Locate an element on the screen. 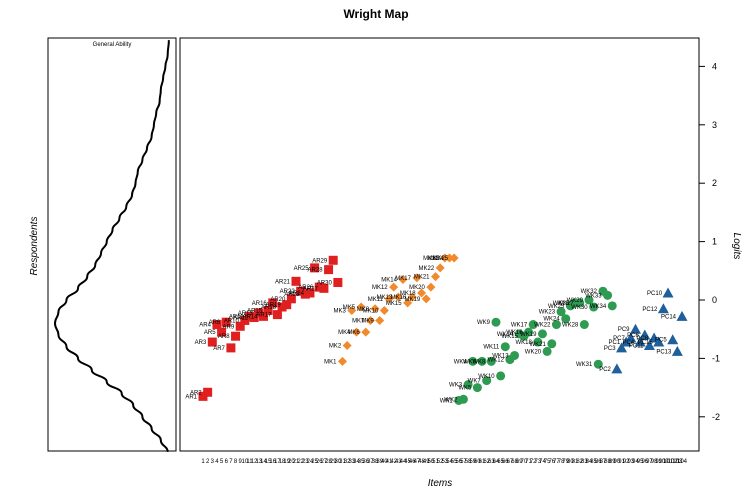 The width and height of the screenshot is (750, 500). x-axis-tick-label: 59 is located at coordinates (472, 462).